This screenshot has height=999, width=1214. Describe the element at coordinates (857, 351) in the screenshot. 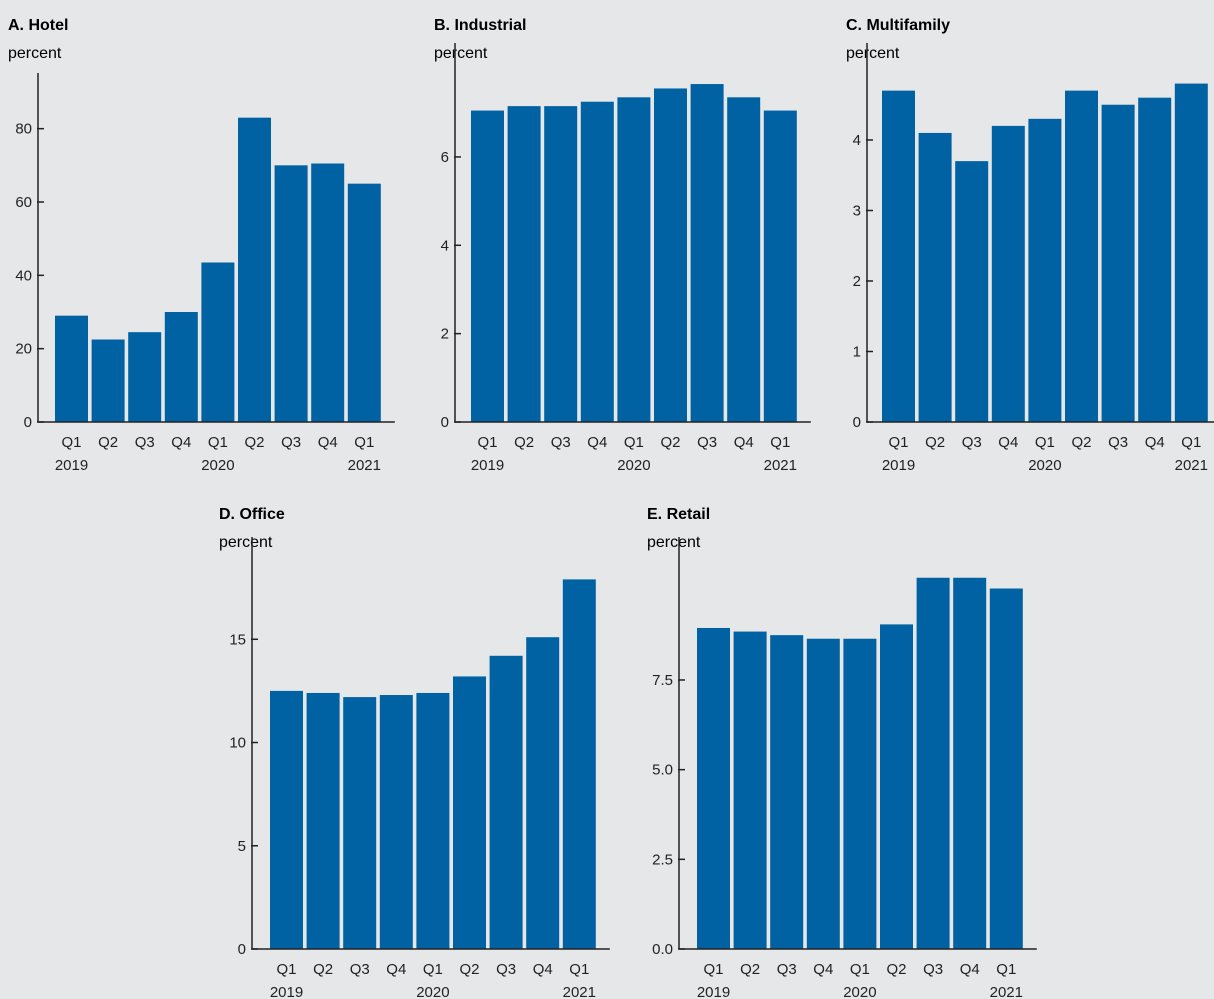

I see `y-tick-label: 1` at that location.